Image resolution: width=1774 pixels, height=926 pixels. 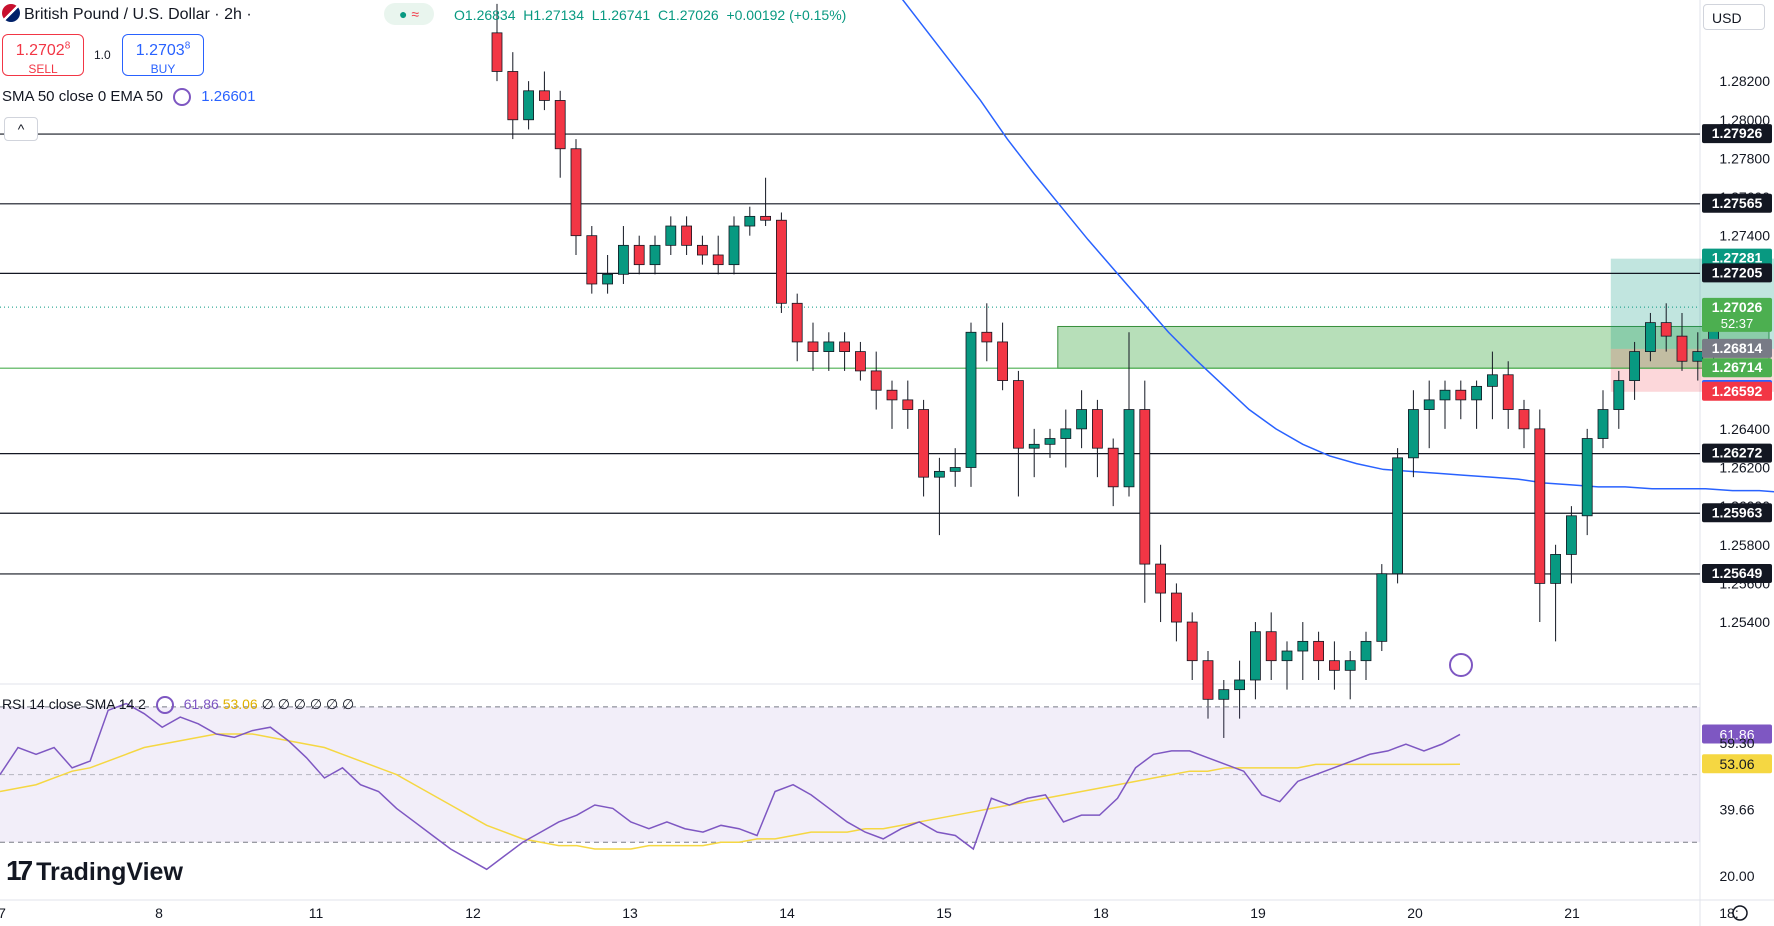 I want to click on price-label-text: 1.25649, so click(x=1737, y=573).